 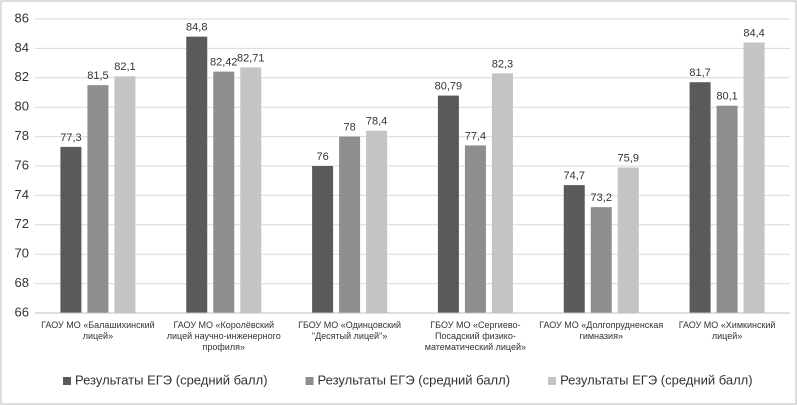 What do you see at coordinates (124, 67) in the screenshot?
I see `data-label: 82,1` at bounding box center [124, 67].